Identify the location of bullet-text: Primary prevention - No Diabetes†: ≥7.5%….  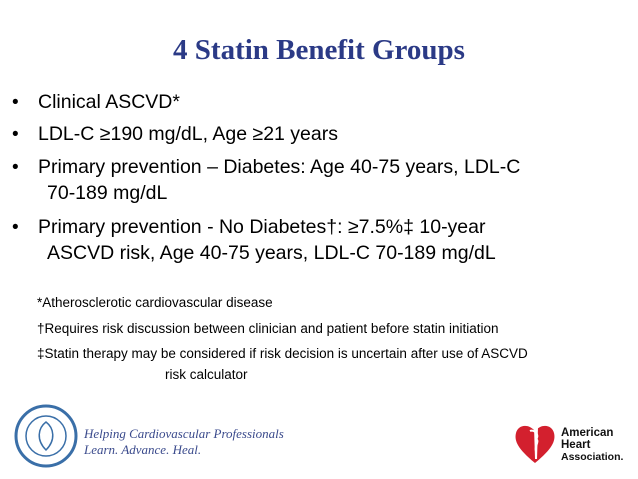
(262, 227).